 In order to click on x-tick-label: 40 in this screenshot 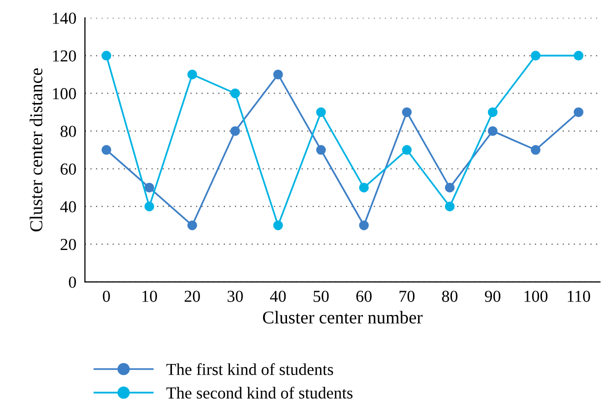, I will do `click(278, 296)`.